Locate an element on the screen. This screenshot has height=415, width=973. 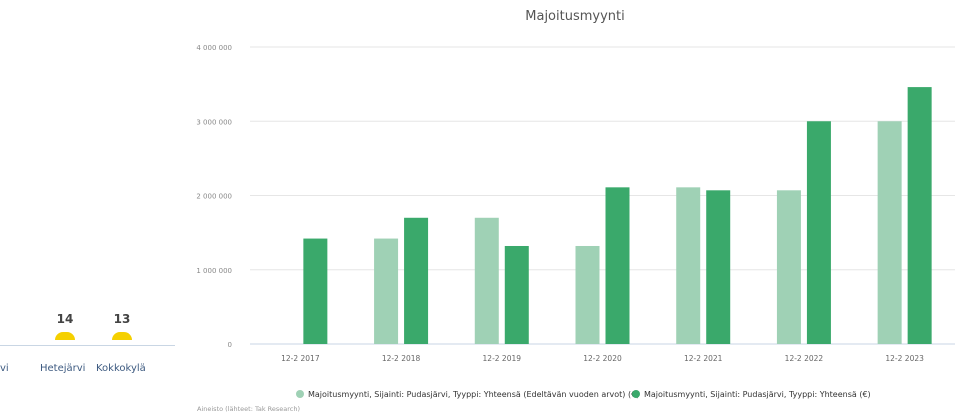
left-bar-hetejarvi: 14 is located at coordinates (65, 326).